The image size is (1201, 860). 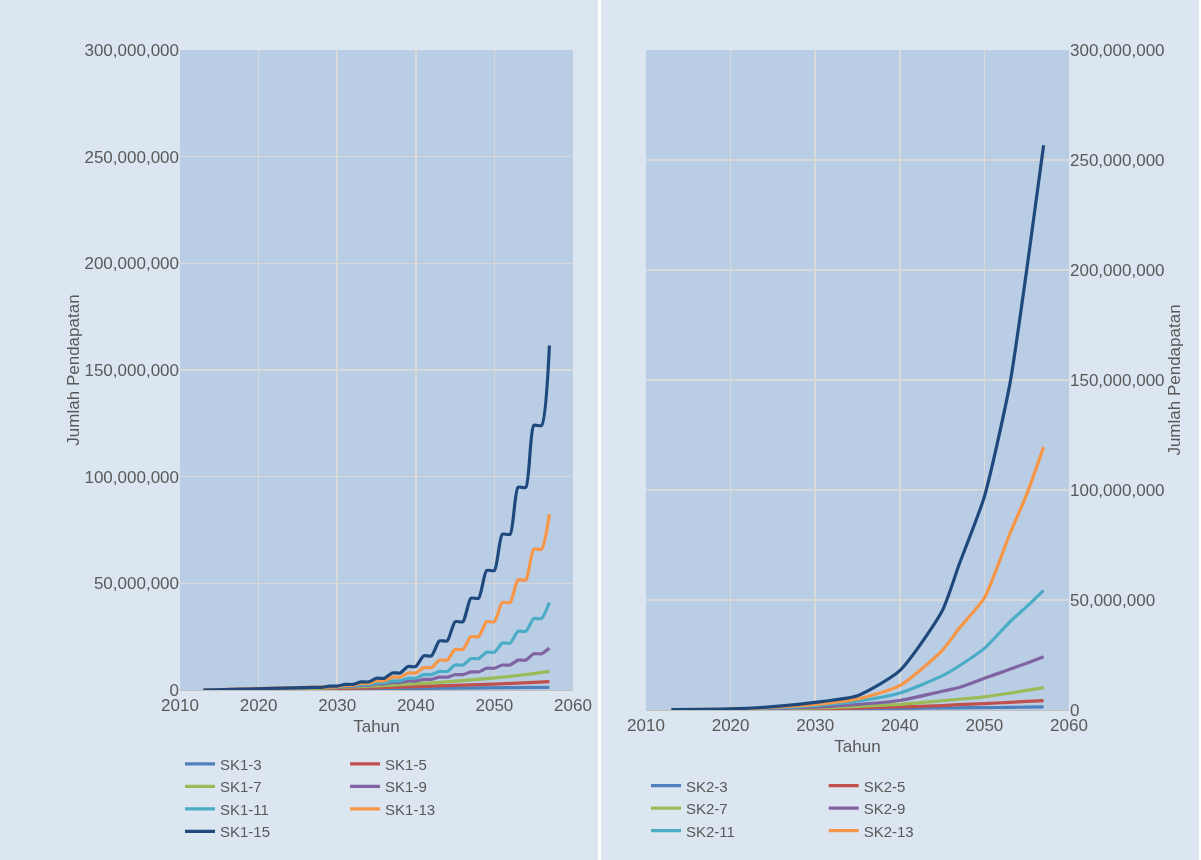 What do you see at coordinates (707, 808) in the screenshot?
I see `legend-label: SK2-7` at bounding box center [707, 808].